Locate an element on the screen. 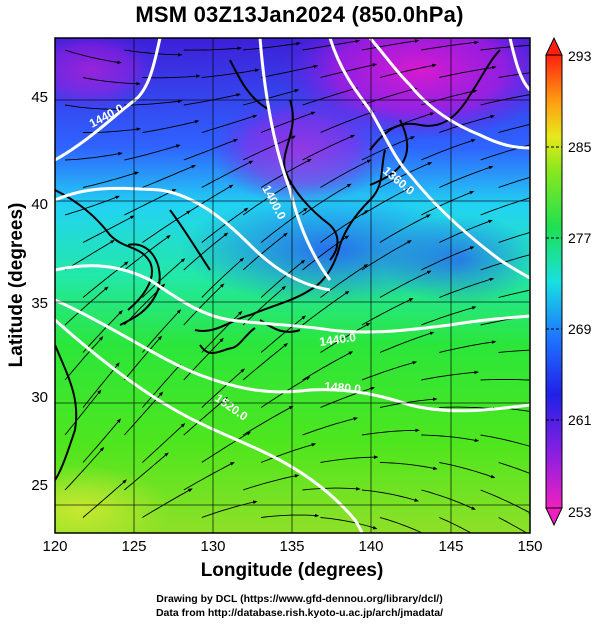  y-axis-ticks: 25 30 35 40 45 is located at coordinates (39, 291).